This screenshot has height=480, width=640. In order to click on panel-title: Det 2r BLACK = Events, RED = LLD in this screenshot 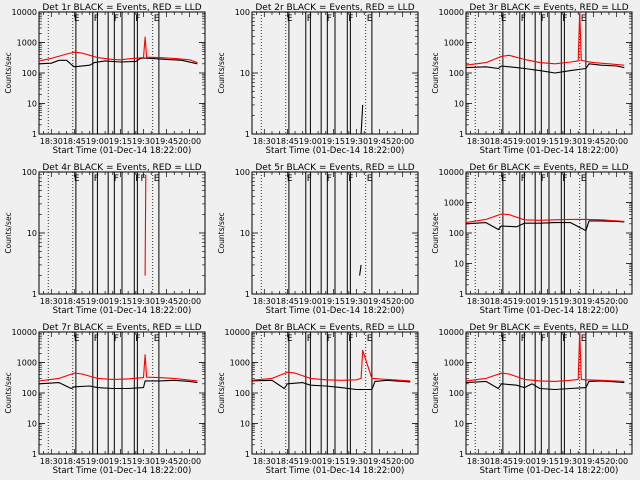, I will do `click(334, 8)`.